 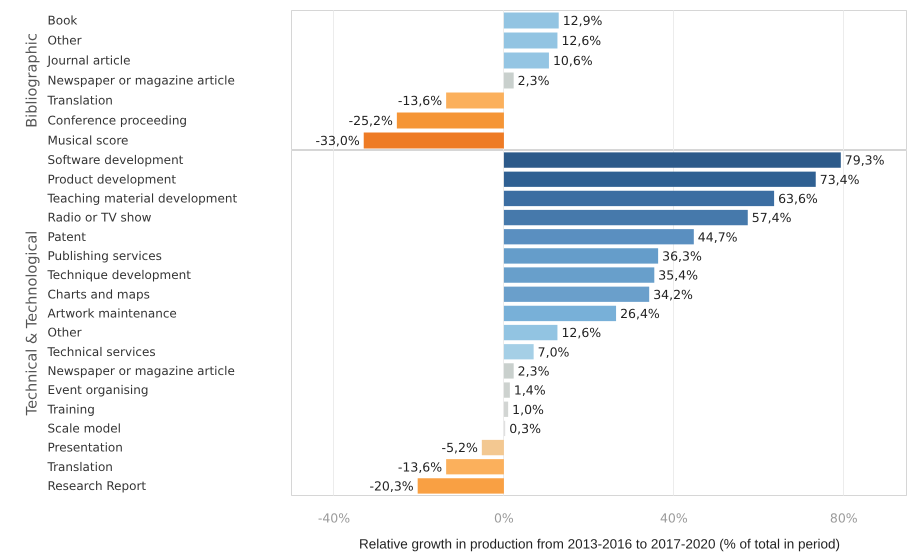 What do you see at coordinates (98, 390) in the screenshot?
I see `y-tick-label: Event organising` at bounding box center [98, 390].